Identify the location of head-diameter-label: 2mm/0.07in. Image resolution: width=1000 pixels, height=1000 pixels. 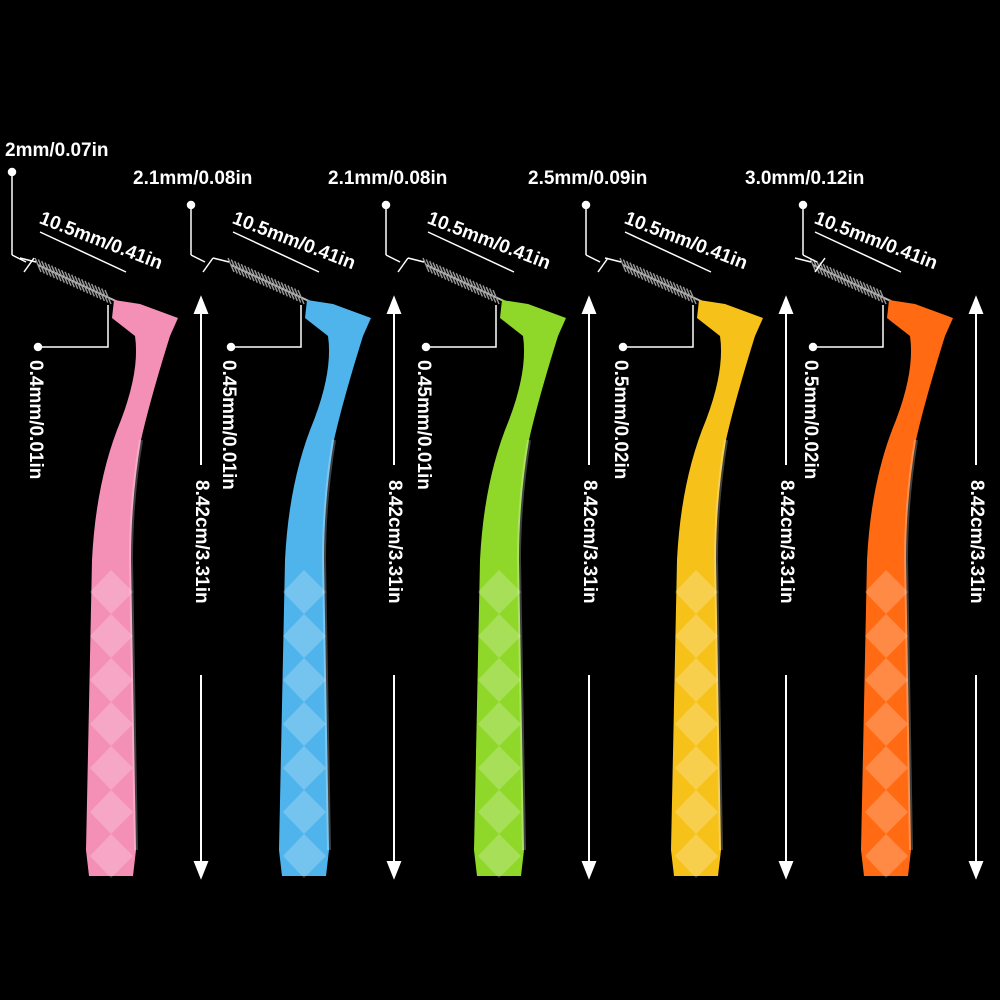
(57, 150).